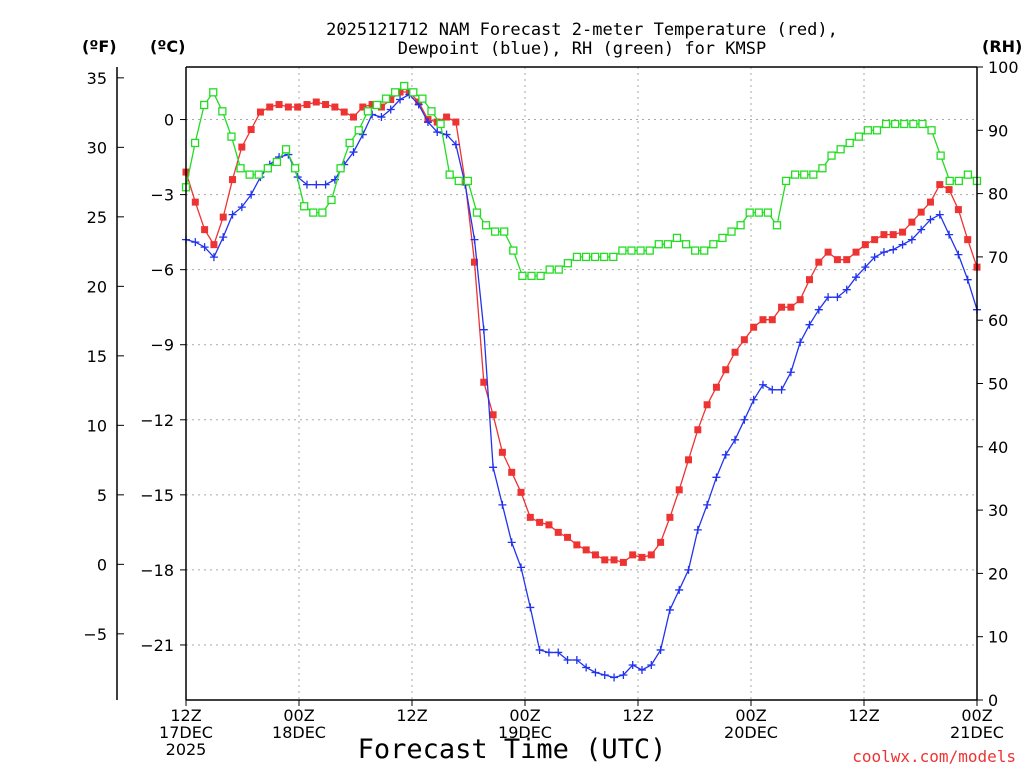 The image size is (1024, 768). I want to click on fahrenheit-tick-label: 35, so click(97, 78).